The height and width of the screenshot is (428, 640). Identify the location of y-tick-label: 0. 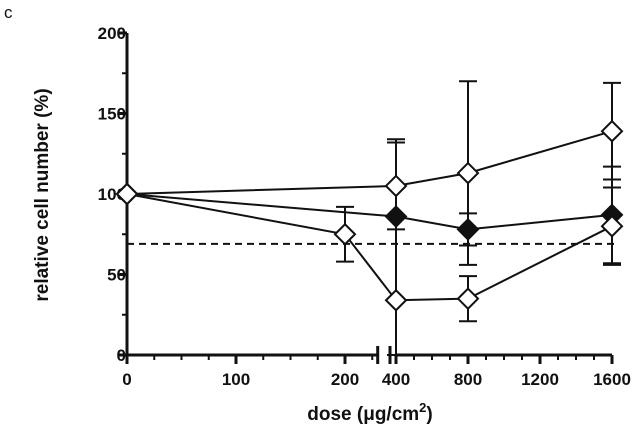
(121, 355).